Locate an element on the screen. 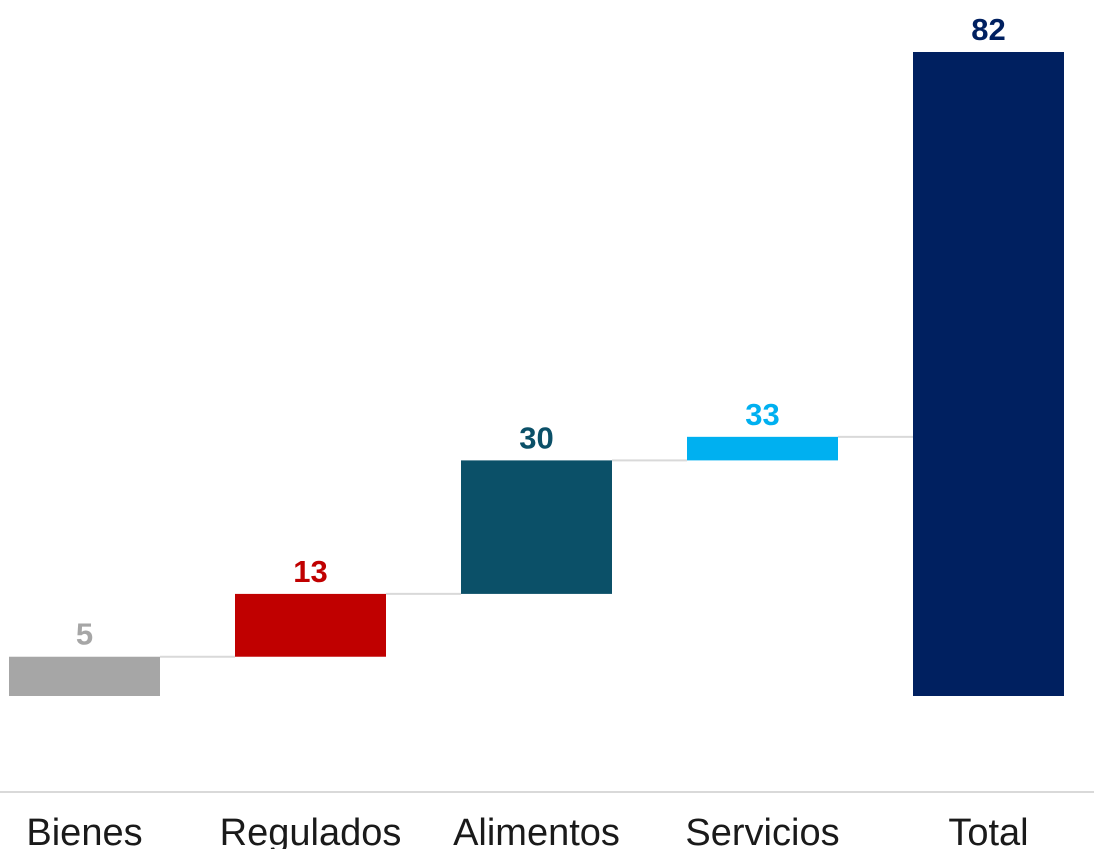  bar-servicios is located at coordinates (762, 448).